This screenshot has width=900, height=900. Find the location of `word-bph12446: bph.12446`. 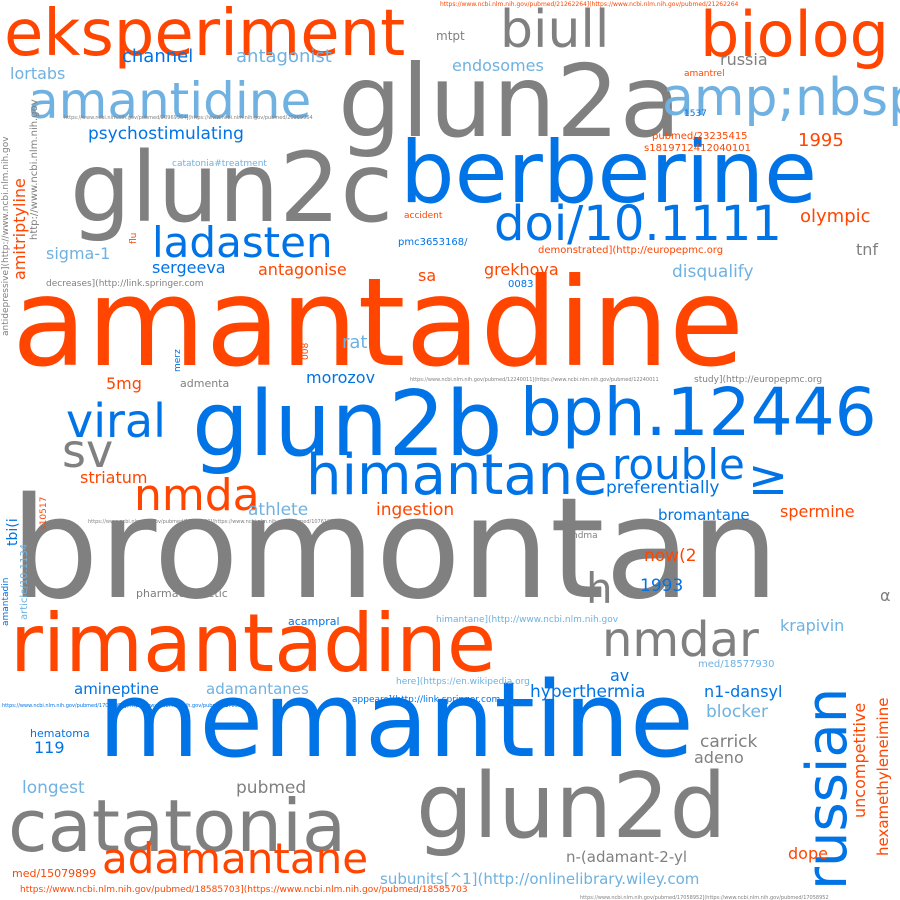

word-bph12446: bph.12446 is located at coordinates (698, 412).